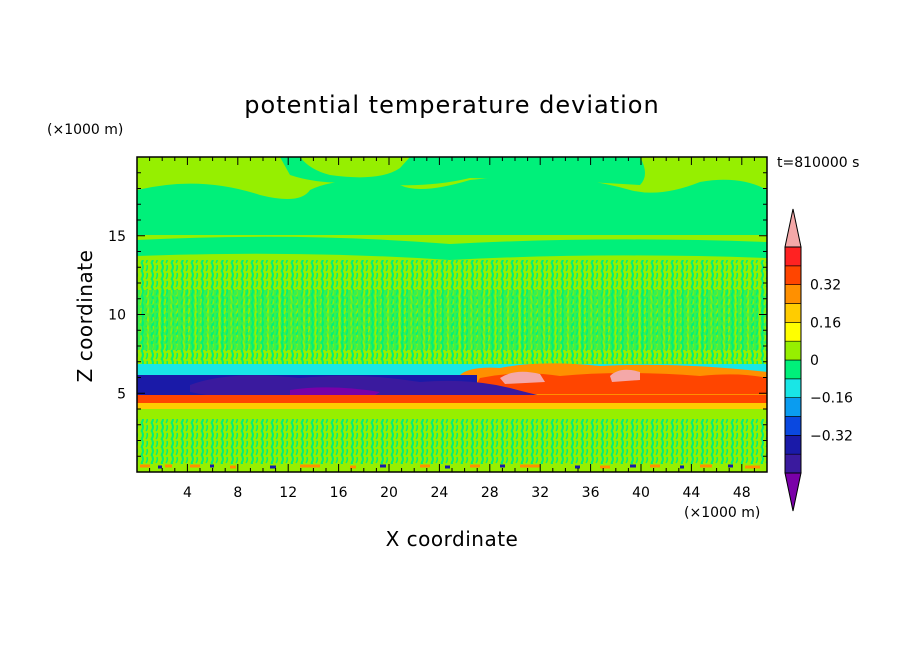  What do you see at coordinates (452, 414) in the screenshot?
I see `layer-lower-green` at bounding box center [452, 414].